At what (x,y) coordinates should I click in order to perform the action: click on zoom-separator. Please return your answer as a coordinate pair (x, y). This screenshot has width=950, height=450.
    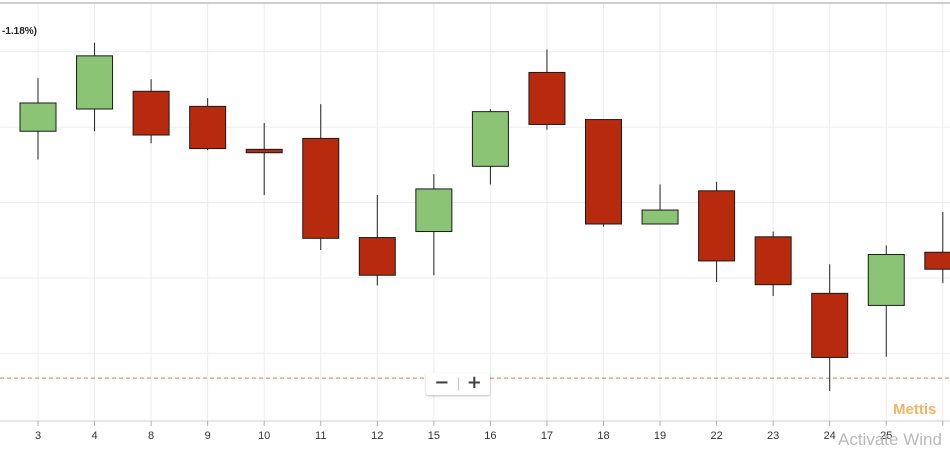
    Looking at the image, I should click on (458, 384).